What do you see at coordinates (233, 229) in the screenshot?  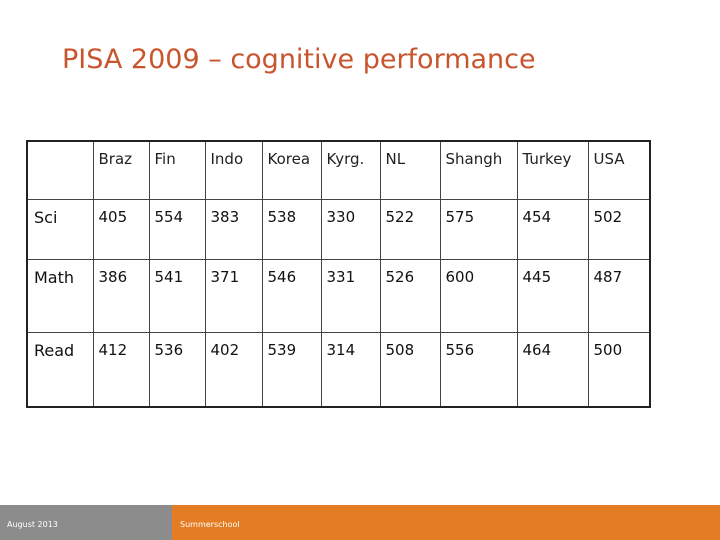 I see `table-cell: 383` at bounding box center [233, 229].